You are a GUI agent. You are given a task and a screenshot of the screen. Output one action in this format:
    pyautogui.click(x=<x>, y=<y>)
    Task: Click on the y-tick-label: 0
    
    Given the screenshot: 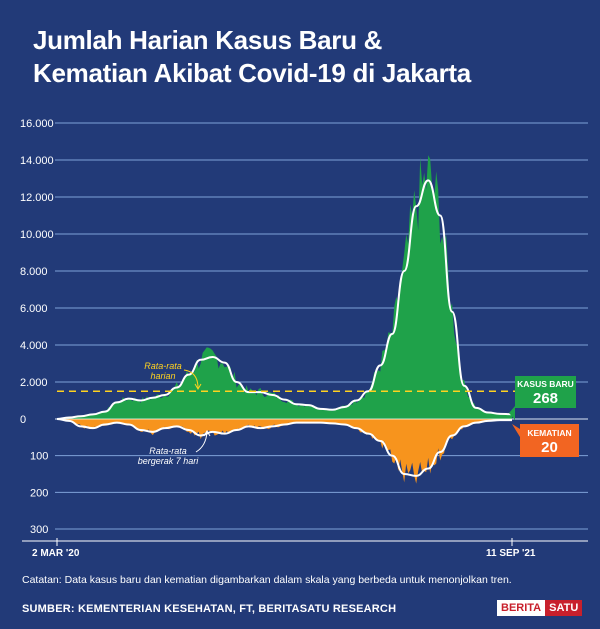 What is the action you would take?
    pyautogui.click(x=23, y=420)
    